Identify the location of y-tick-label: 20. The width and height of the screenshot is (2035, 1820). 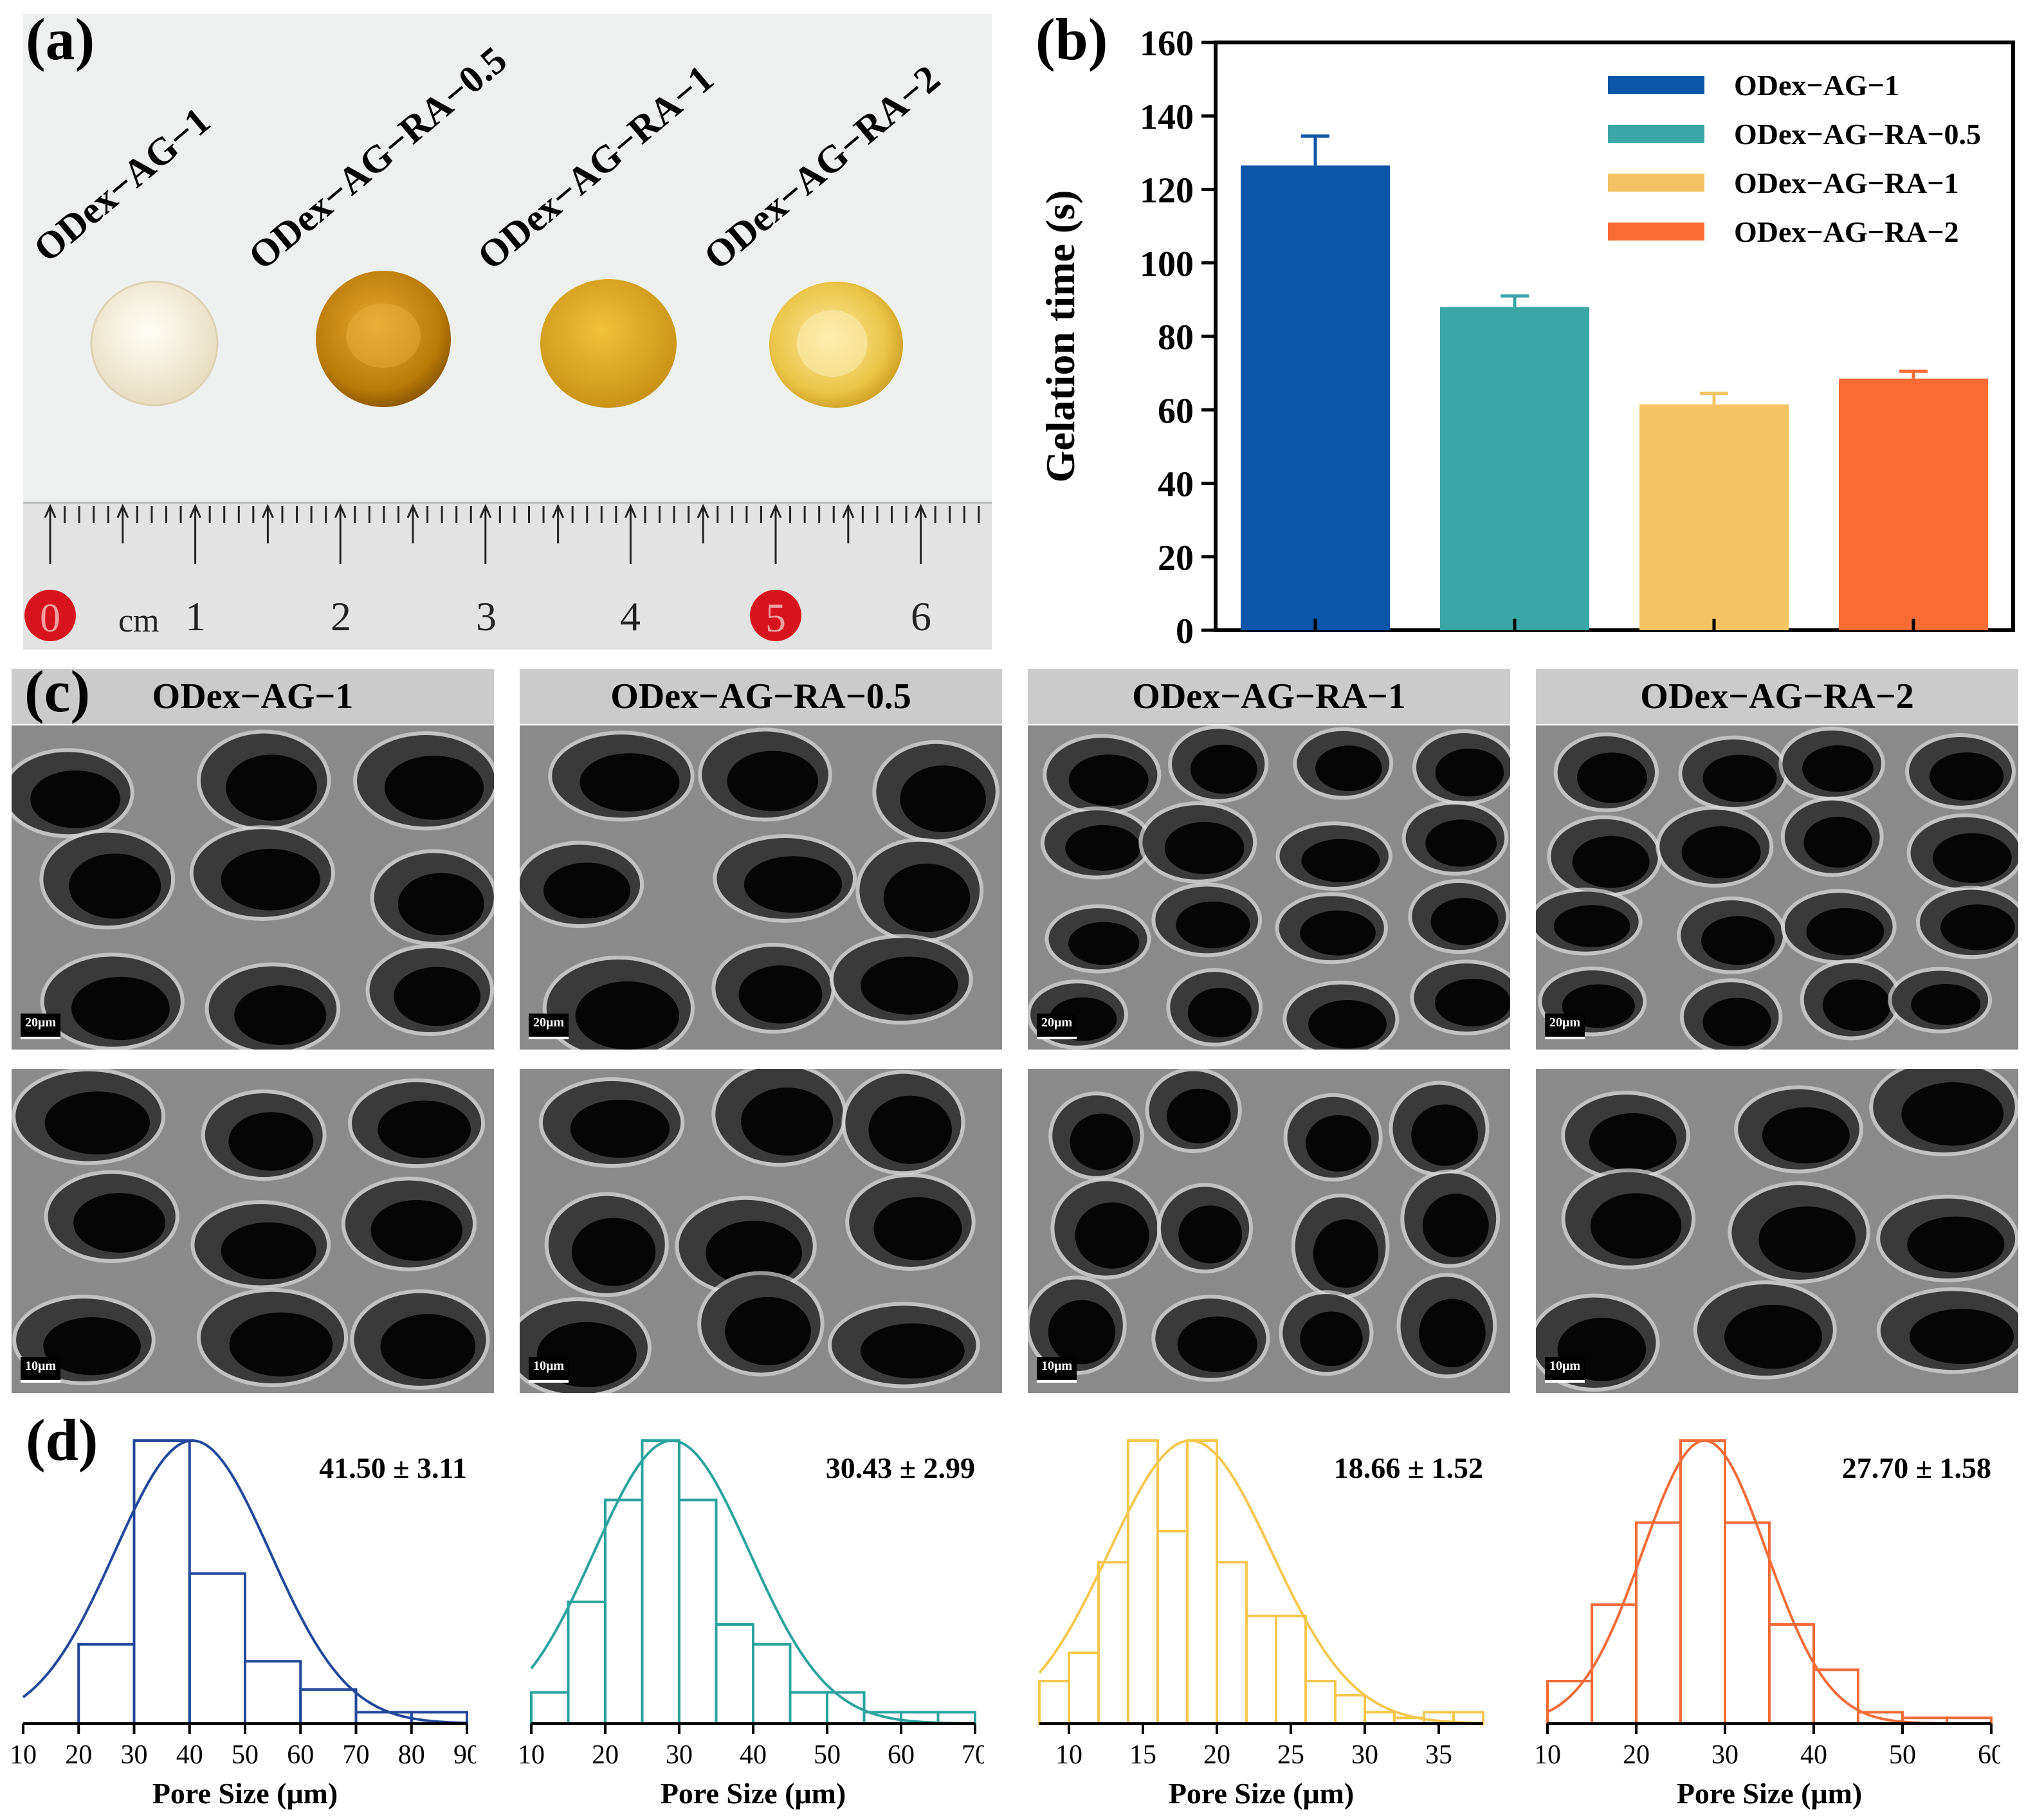
(1176, 558).